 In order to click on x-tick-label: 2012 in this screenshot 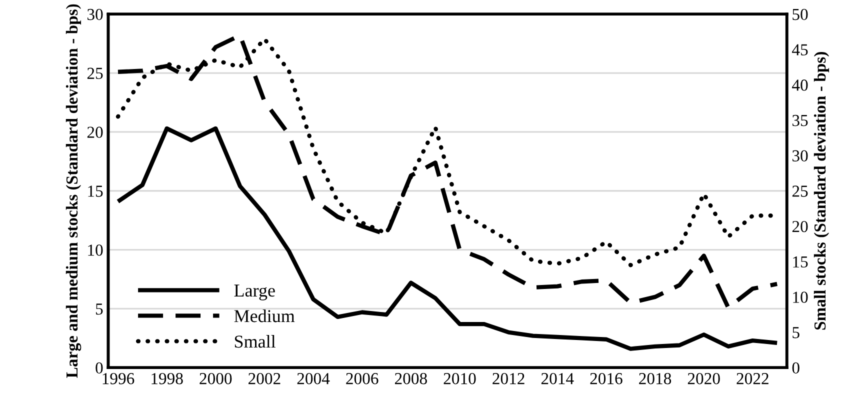, I will do `click(508, 378)`.